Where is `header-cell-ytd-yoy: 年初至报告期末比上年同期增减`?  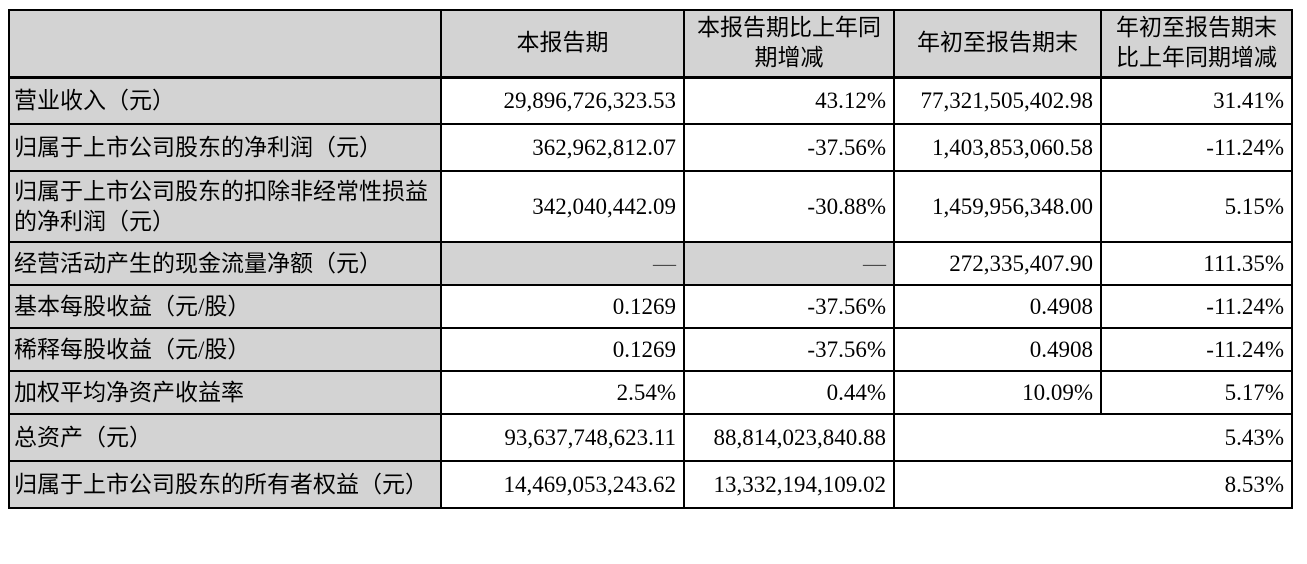
header-cell-ytd-yoy: 年初至报告期末比上年同期增减 is located at coordinates (1196, 44).